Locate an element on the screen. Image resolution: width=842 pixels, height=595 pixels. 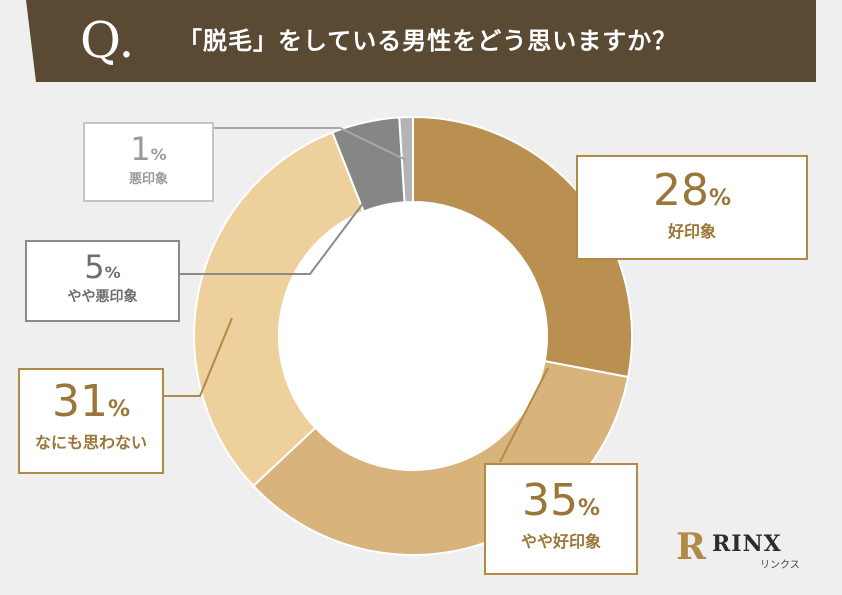
leader-line-bad-impression is located at coordinates (310, 144).